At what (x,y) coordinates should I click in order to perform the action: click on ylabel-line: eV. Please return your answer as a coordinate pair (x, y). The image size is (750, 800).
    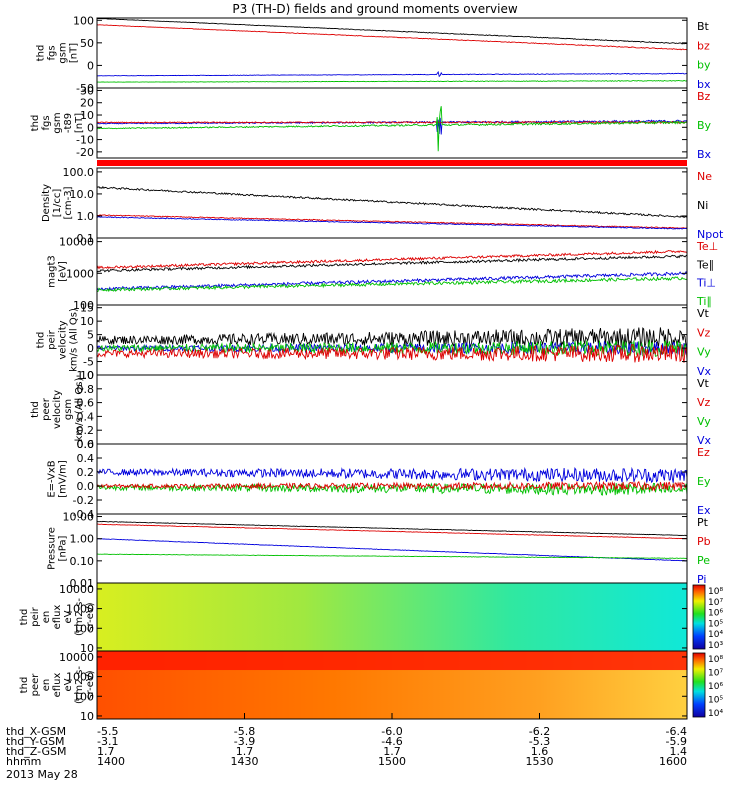
    Looking at the image, I should click on (68, 684).